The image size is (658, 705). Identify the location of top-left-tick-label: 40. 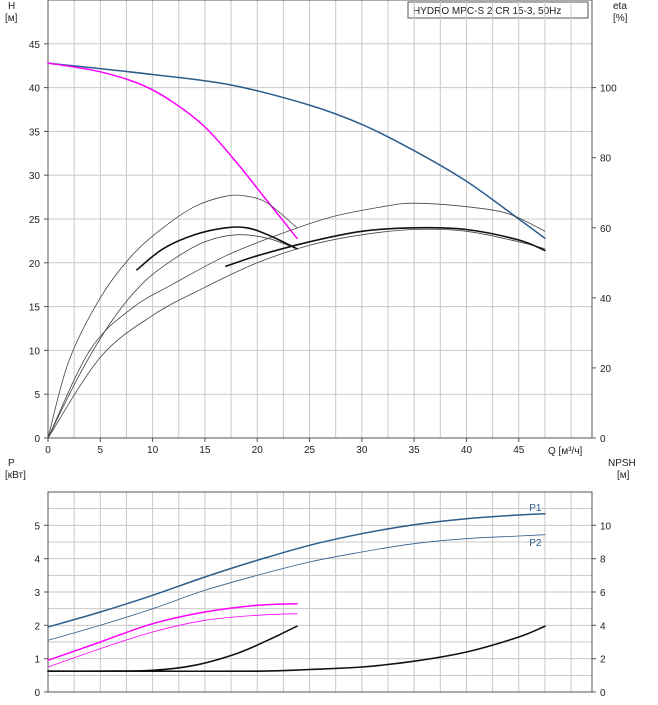
(35, 89).